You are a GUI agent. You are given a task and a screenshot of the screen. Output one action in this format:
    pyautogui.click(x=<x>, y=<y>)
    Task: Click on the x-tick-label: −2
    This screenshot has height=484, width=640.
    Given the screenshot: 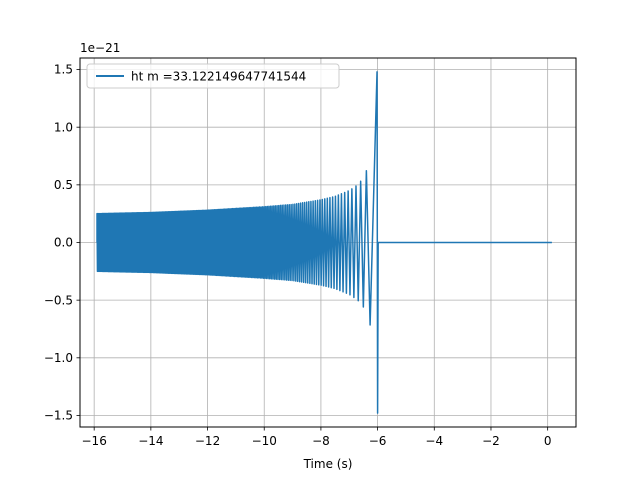 What is the action you would take?
    pyautogui.click(x=491, y=441)
    